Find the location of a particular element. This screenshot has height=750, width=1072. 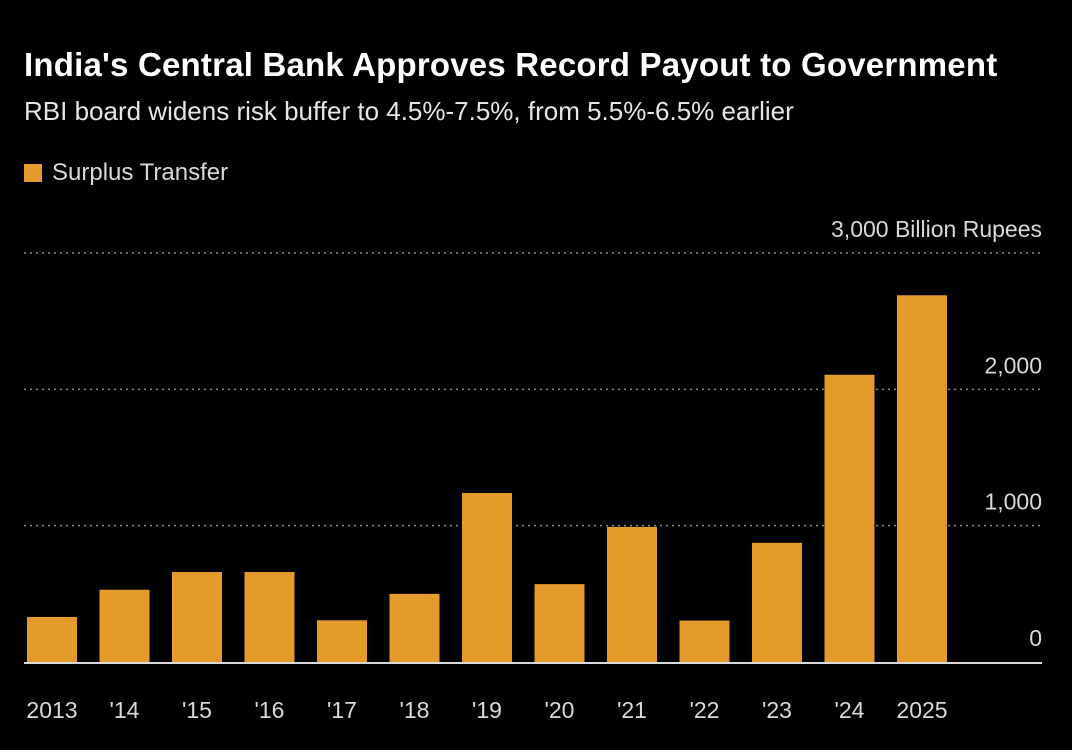

x-tick-label: '15 is located at coordinates (197, 710).